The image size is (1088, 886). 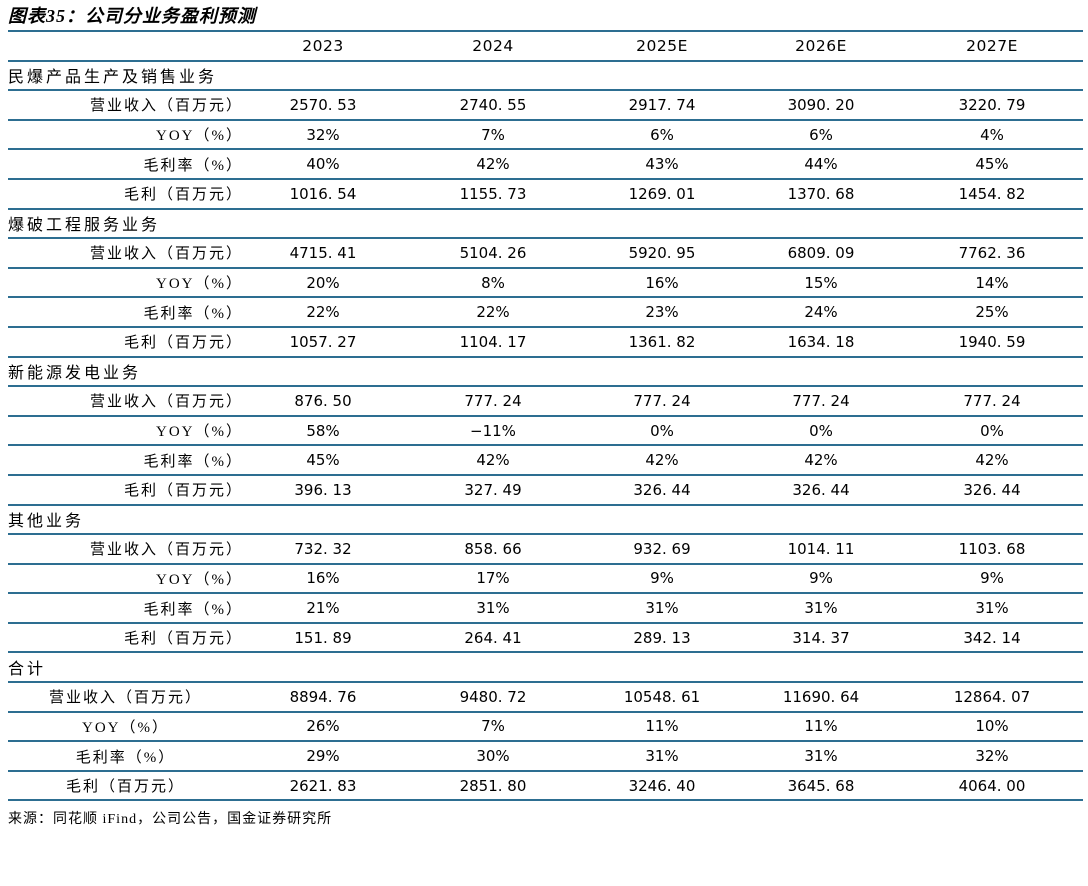 I want to click on cell-value: 7%, so click(x=493, y=134).